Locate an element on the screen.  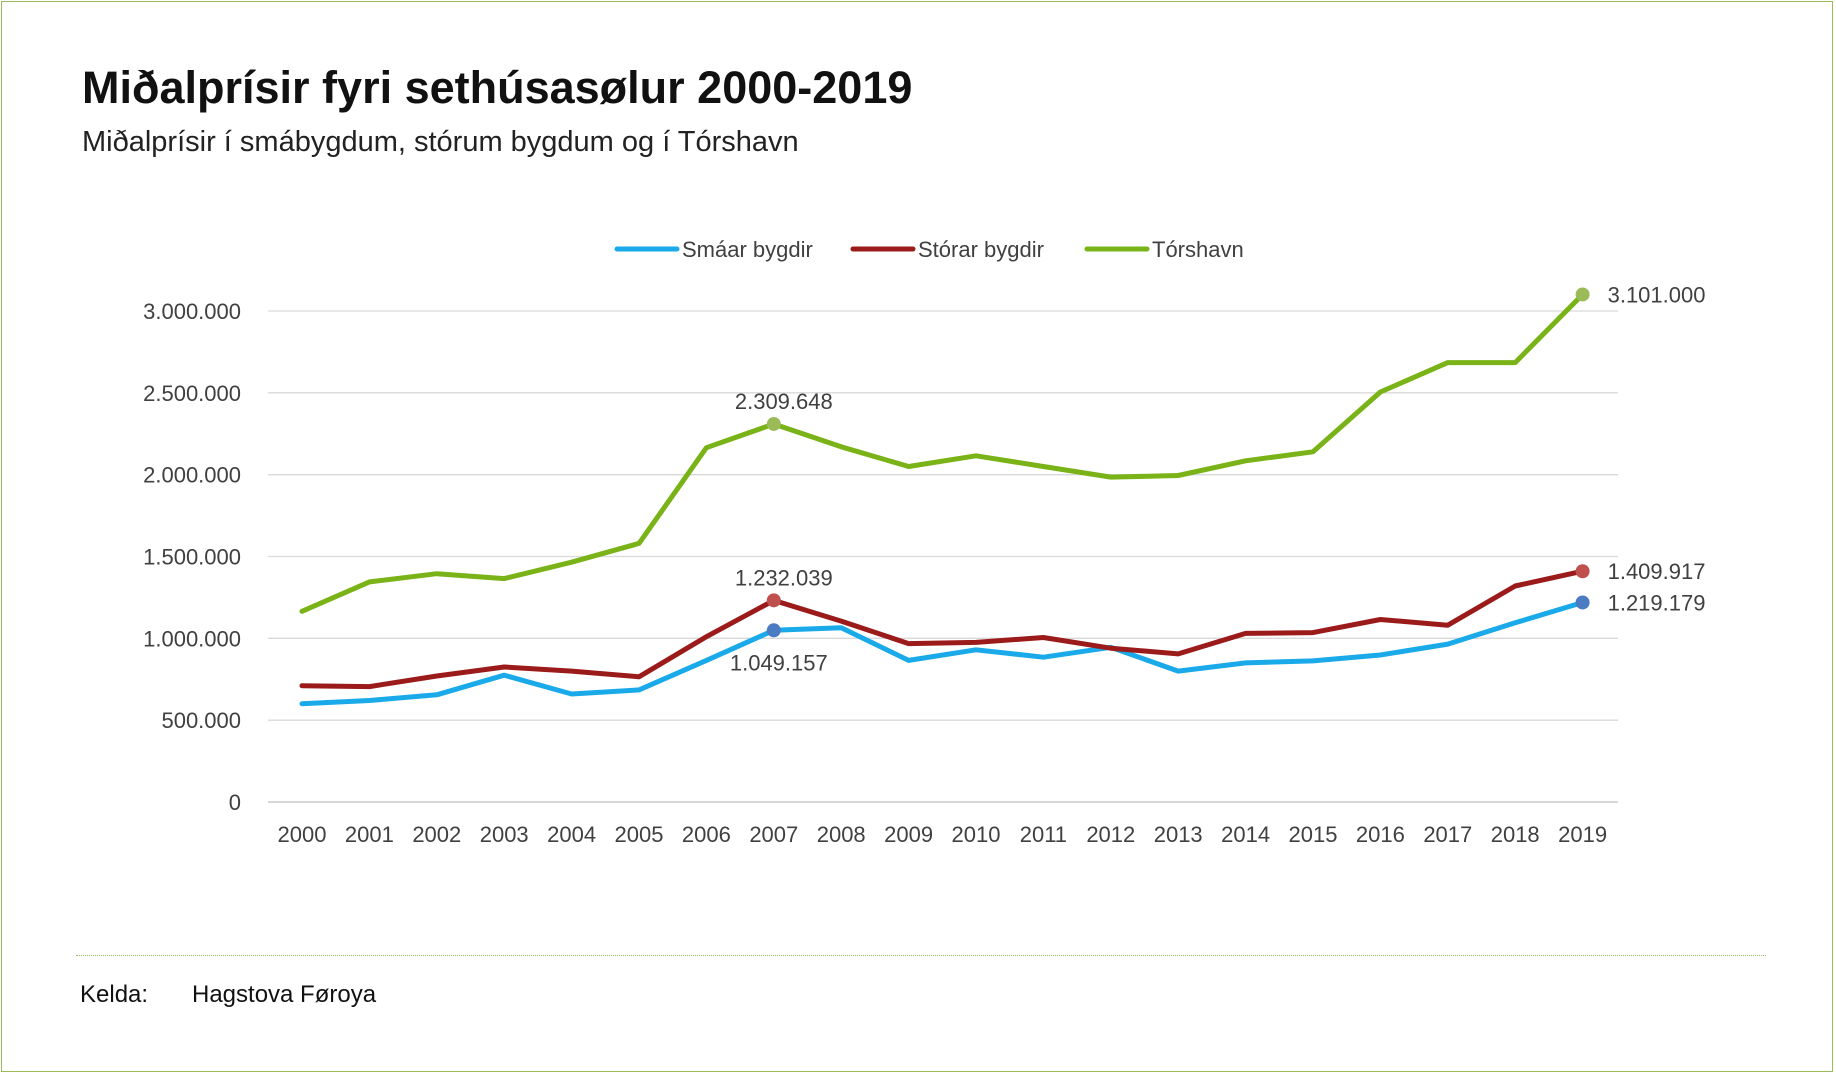
x-tick-label: 2004 is located at coordinates (571, 834).